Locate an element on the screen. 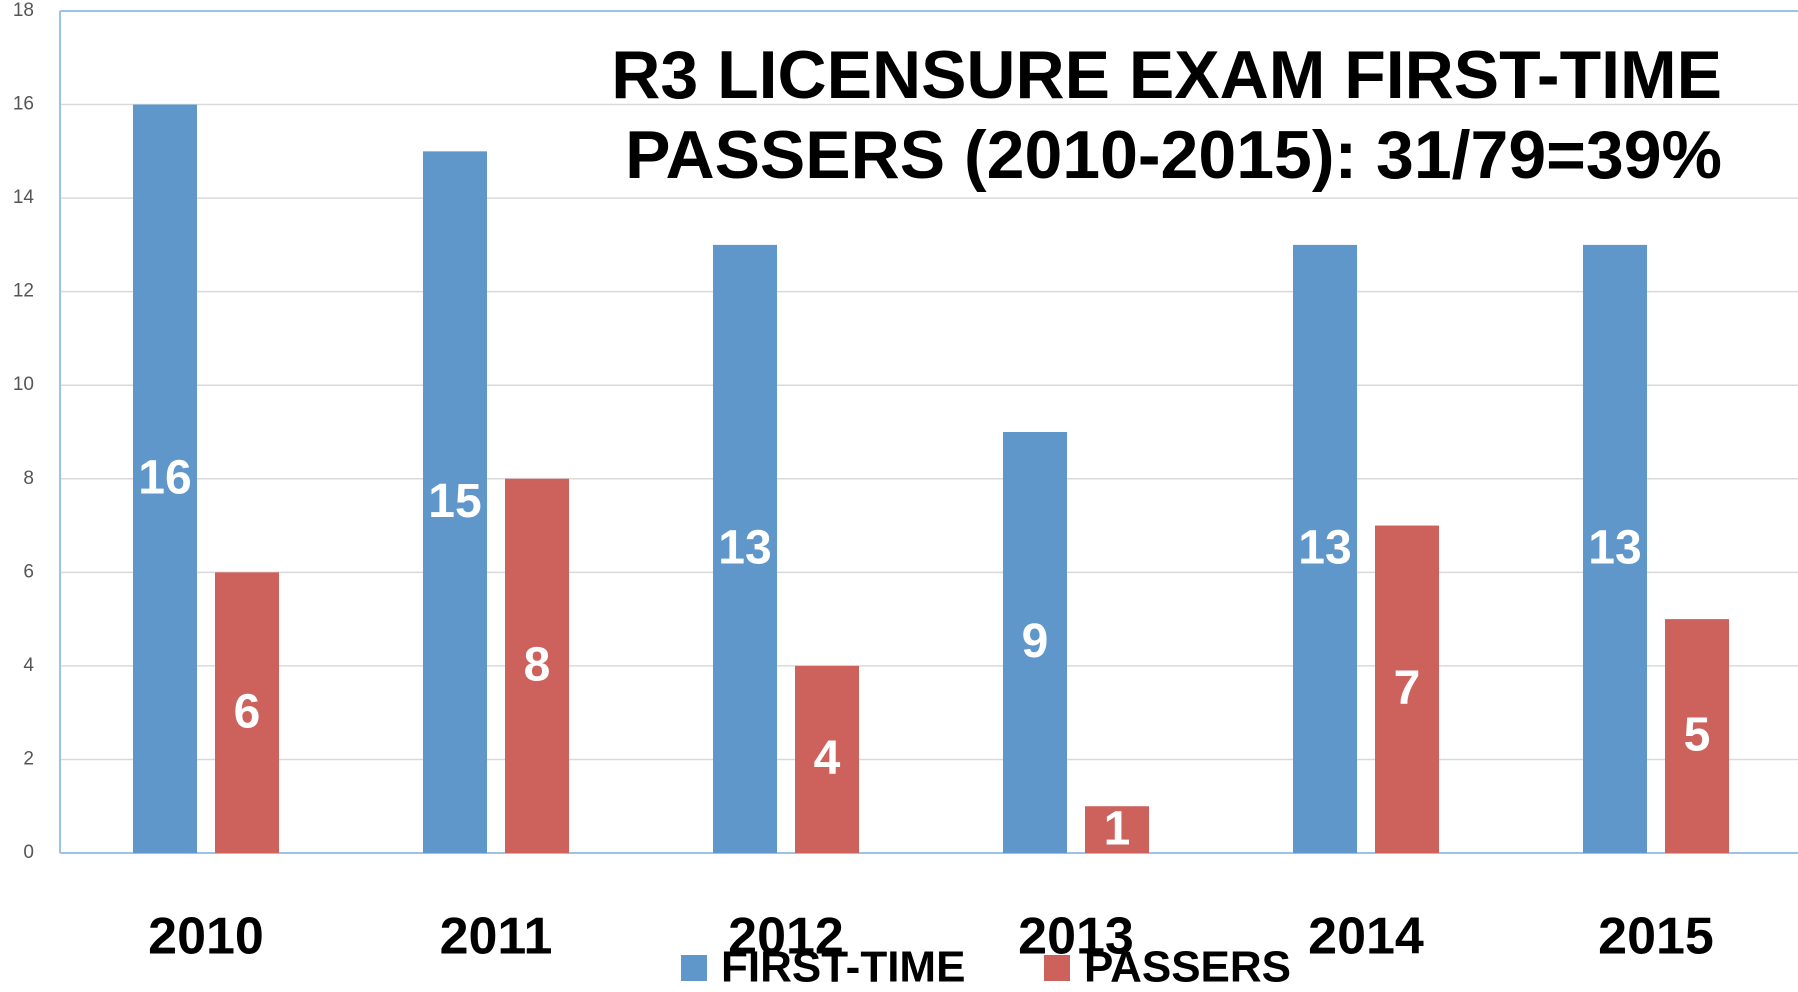 The width and height of the screenshot is (1798, 992). data-label: 5 is located at coordinates (1697, 735).